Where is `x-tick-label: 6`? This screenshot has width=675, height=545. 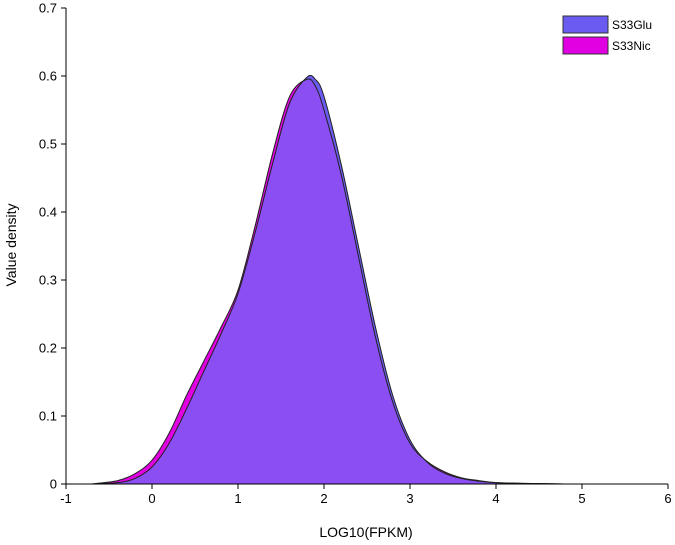 x-tick-label: 6 is located at coordinates (667, 498).